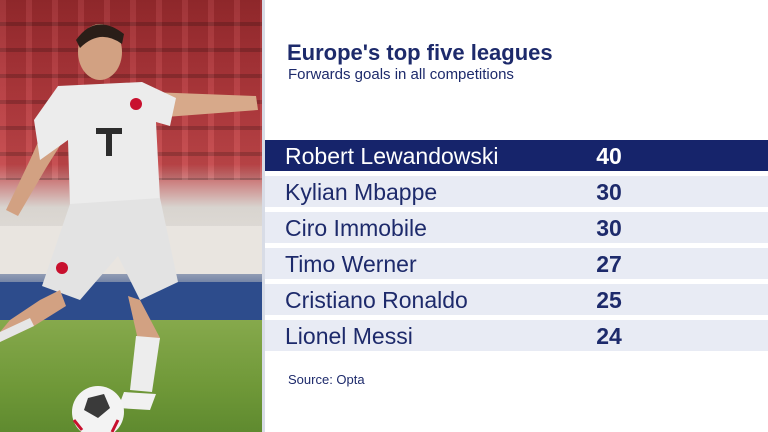 This screenshot has width=768, height=432. What do you see at coordinates (516, 299) in the screenshot?
I see `table-row: Cristiano Ronaldo 25` at bounding box center [516, 299].